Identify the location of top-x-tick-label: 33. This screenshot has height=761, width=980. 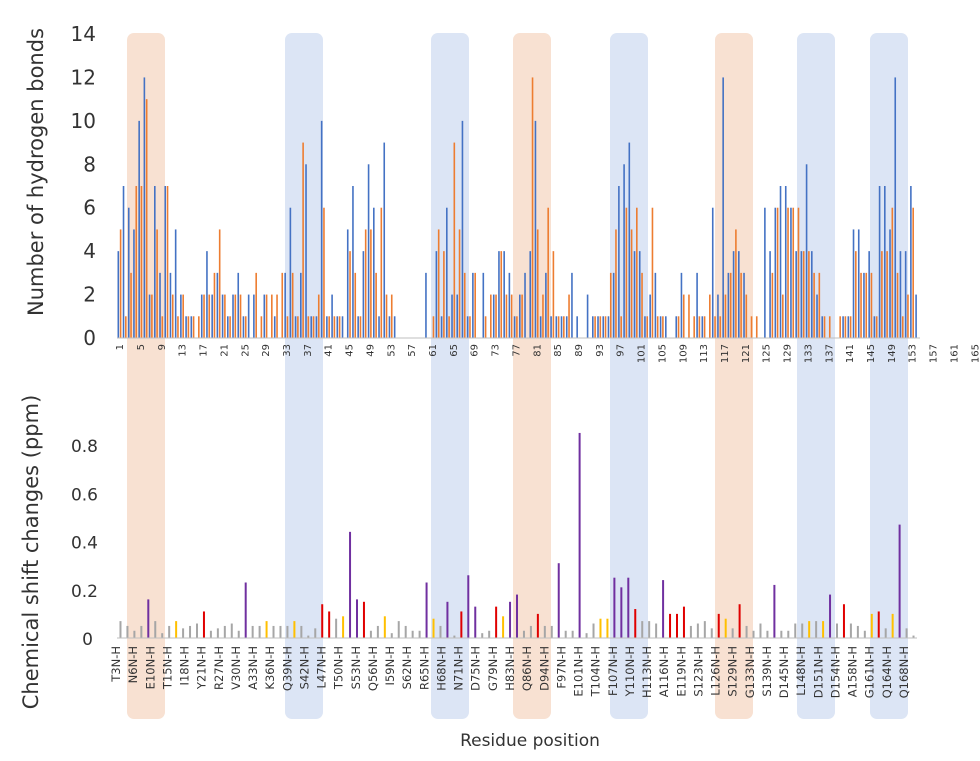
(287, 350).